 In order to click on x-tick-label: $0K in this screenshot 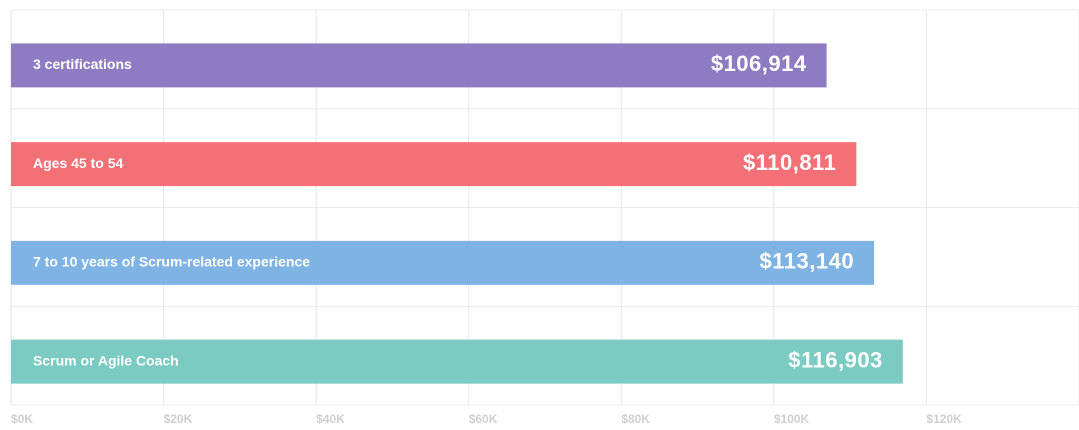, I will do `click(22, 419)`.